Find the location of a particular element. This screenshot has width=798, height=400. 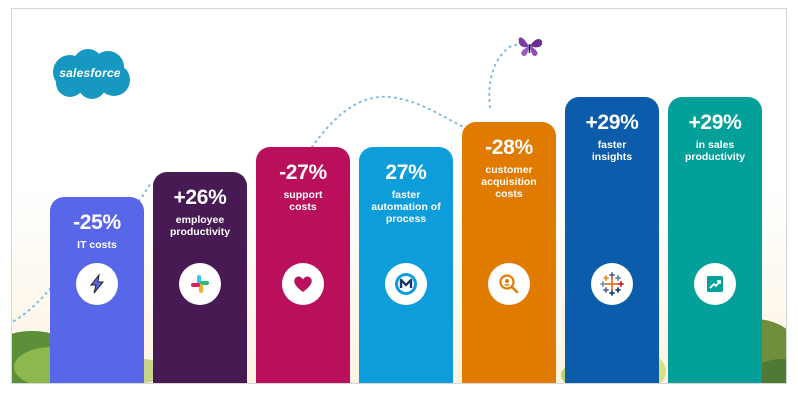

cloud-icon is located at coordinates (91, 74).